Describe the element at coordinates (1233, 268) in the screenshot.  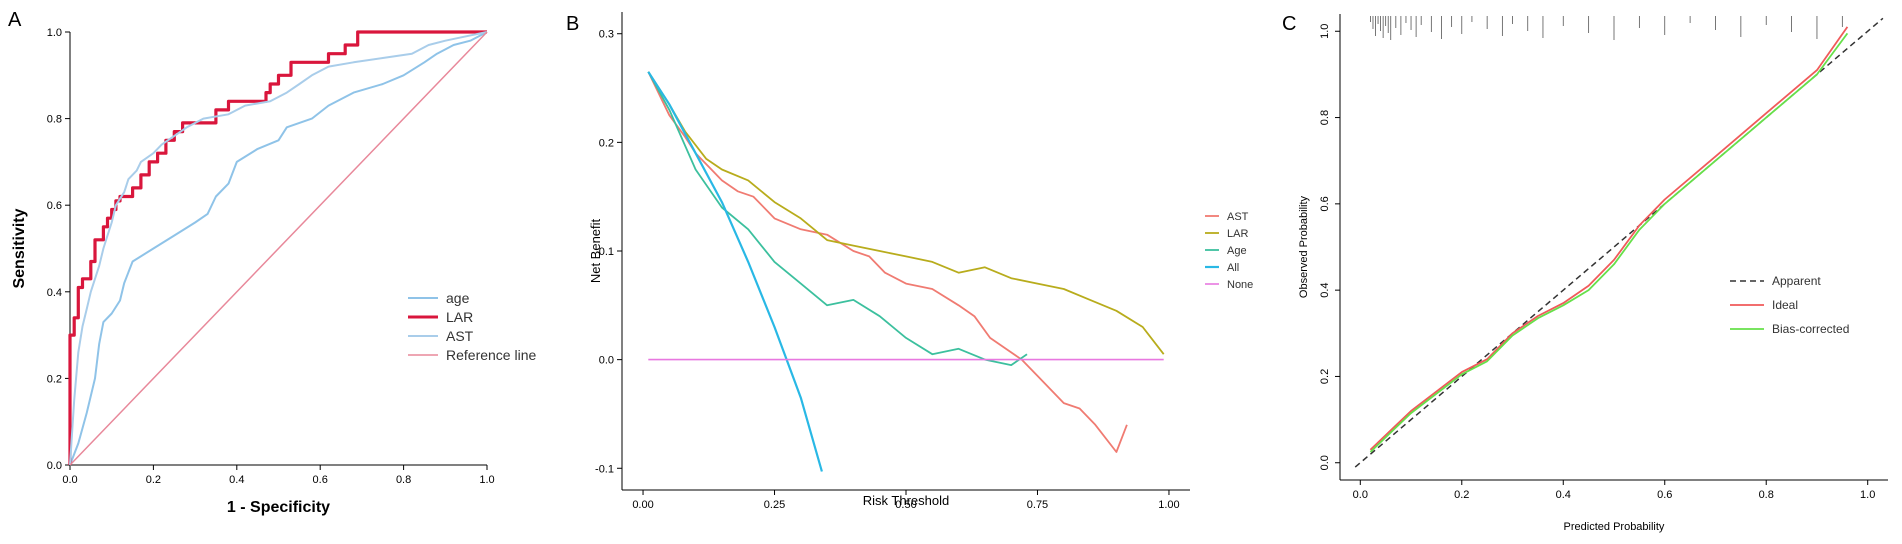
I see `legend-entry: All` at that location.